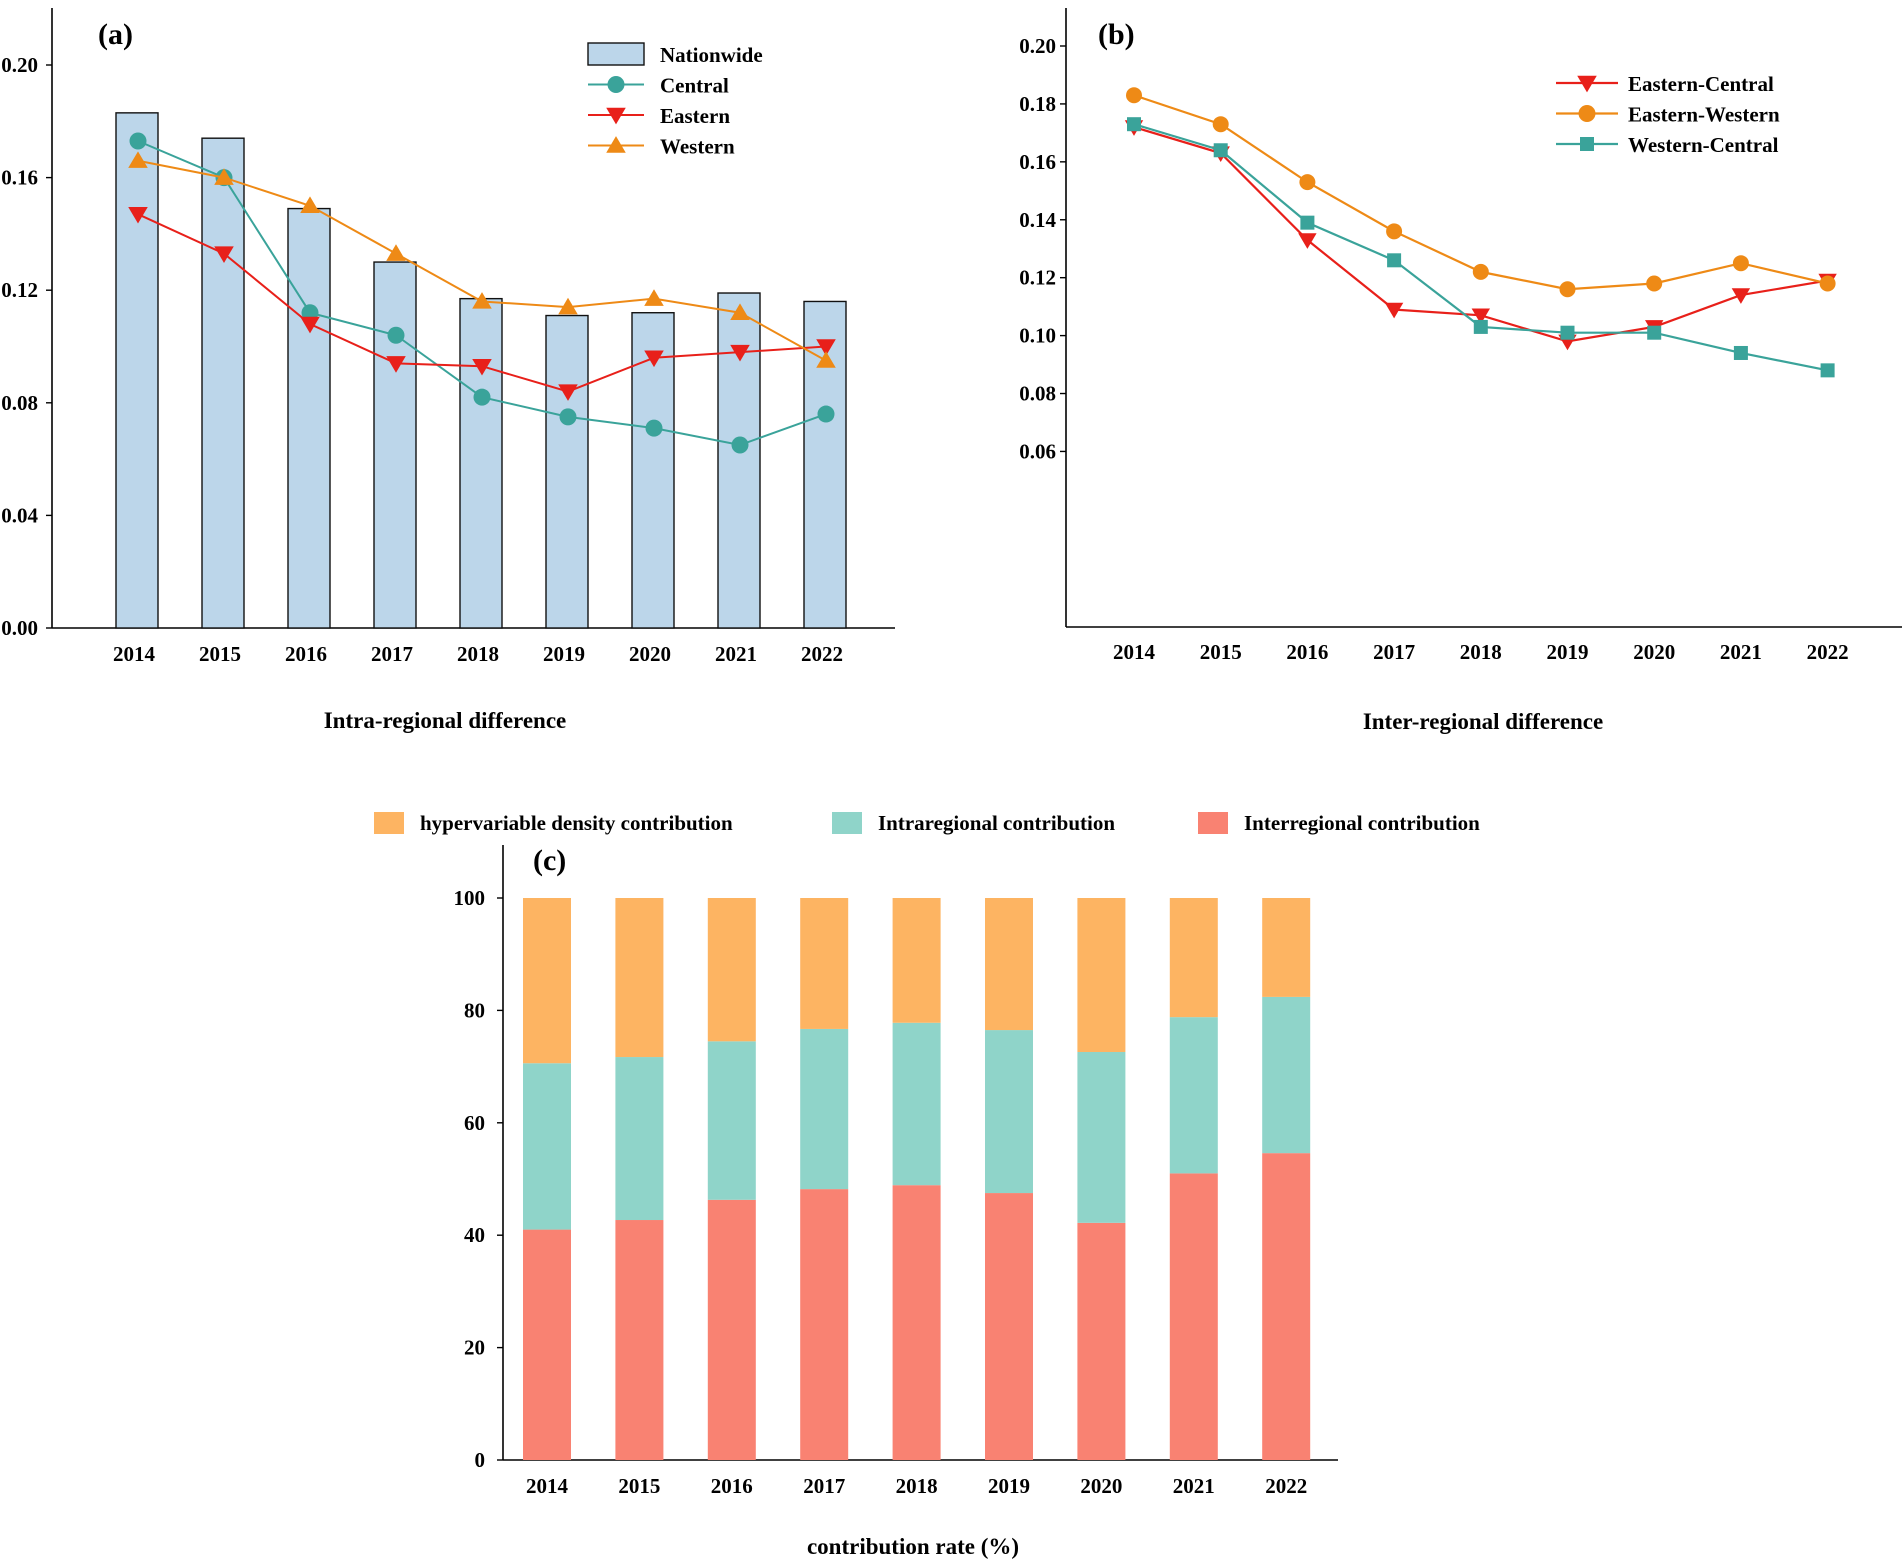  What do you see at coordinates (1037, 46) in the screenshot?
I see `b-y-tick-label: 0.20` at bounding box center [1037, 46].